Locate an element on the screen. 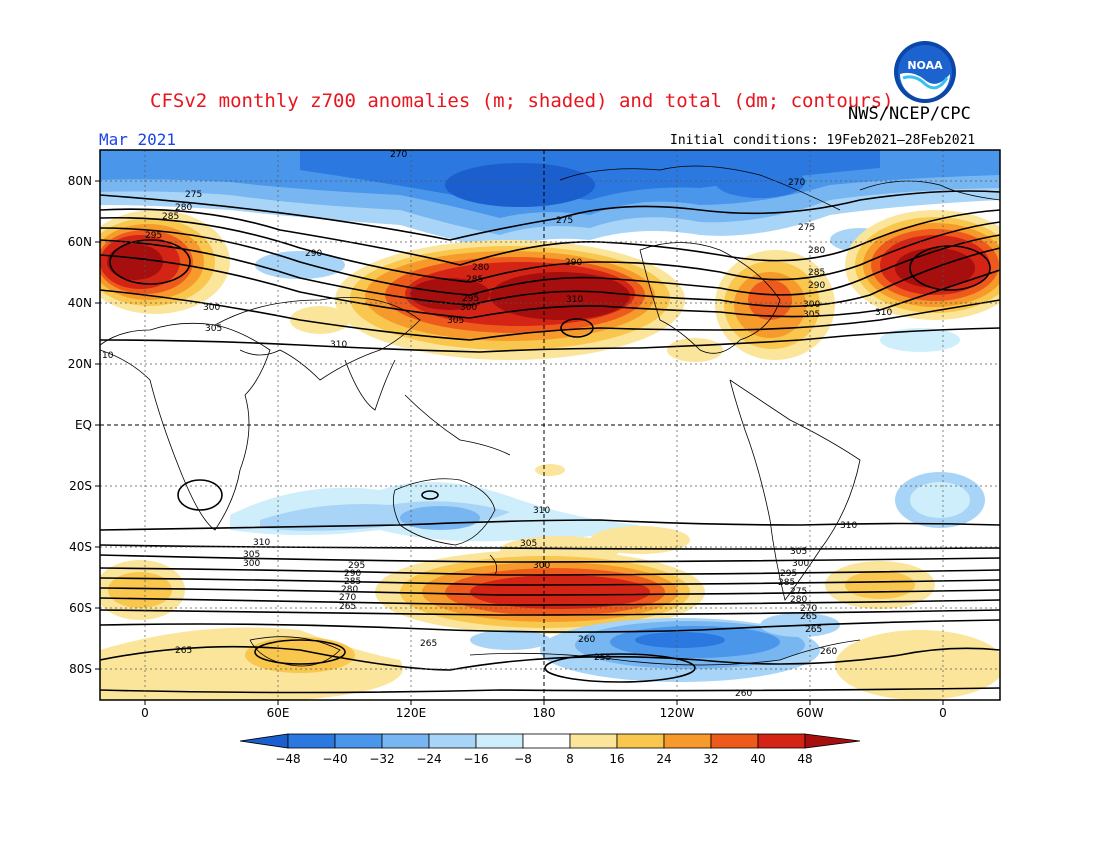 This screenshot has height=850, width=1100. contour-label: 255 is located at coordinates (602, 658).